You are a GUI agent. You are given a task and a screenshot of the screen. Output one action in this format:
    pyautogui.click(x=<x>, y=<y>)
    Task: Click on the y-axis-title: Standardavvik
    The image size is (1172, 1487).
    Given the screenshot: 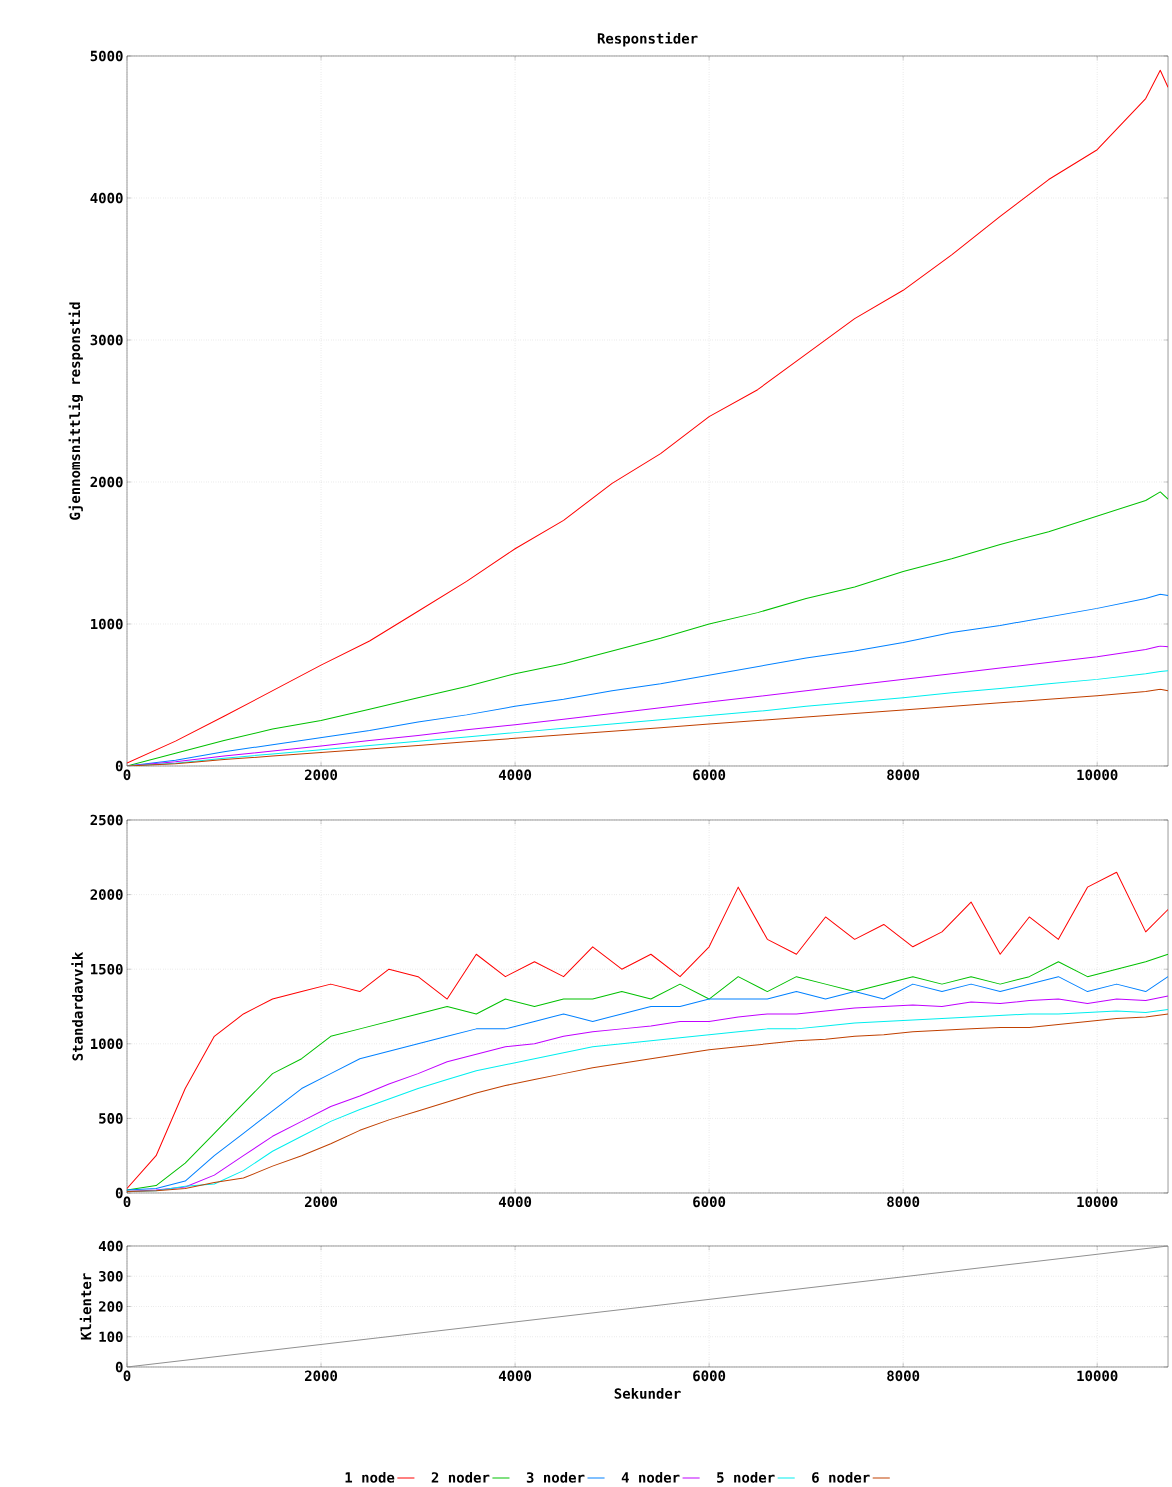 What is the action you would take?
    pyautogui.click(x=77, y=1006)
    